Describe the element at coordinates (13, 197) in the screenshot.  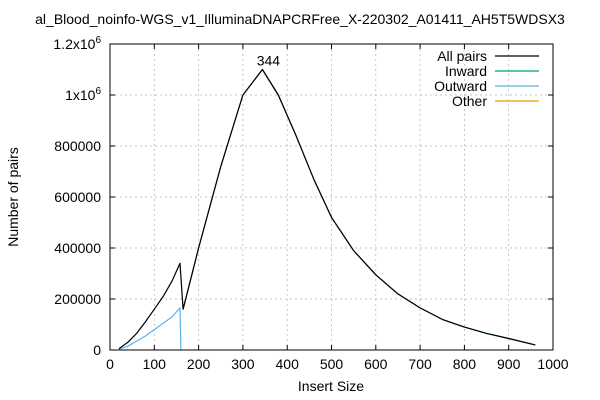
I see `y-axis-label: Number of pairs` at that location.